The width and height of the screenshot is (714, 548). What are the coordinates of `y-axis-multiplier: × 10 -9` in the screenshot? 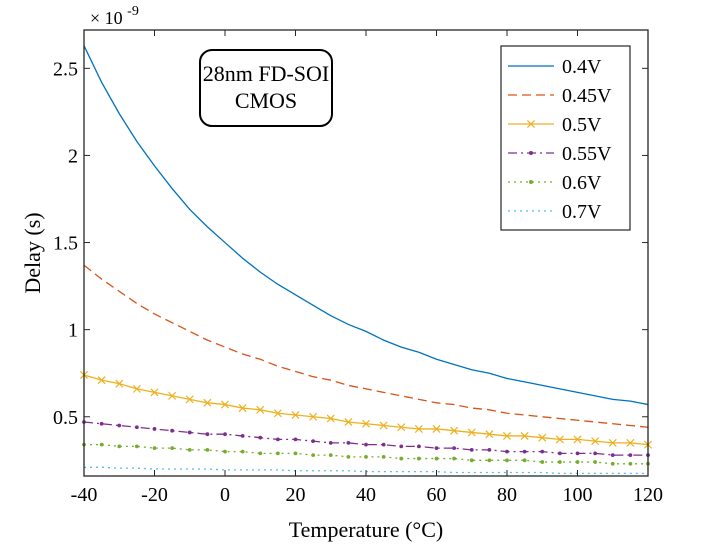 It's located at (114, 16).